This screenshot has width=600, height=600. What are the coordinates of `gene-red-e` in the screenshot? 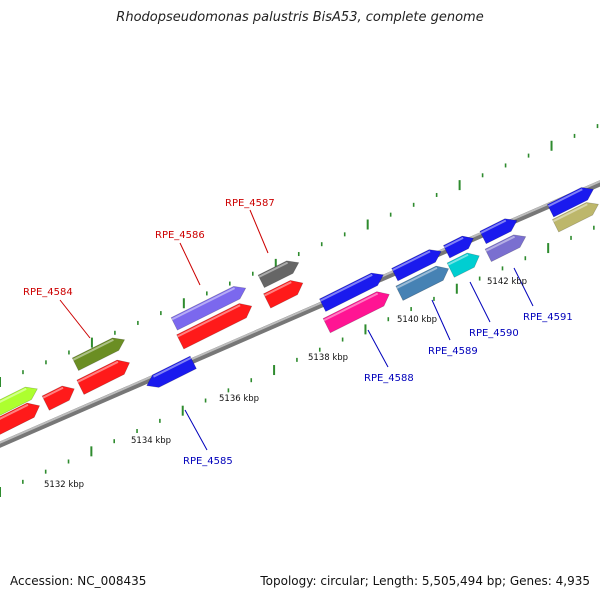 It's located at (283, 294).